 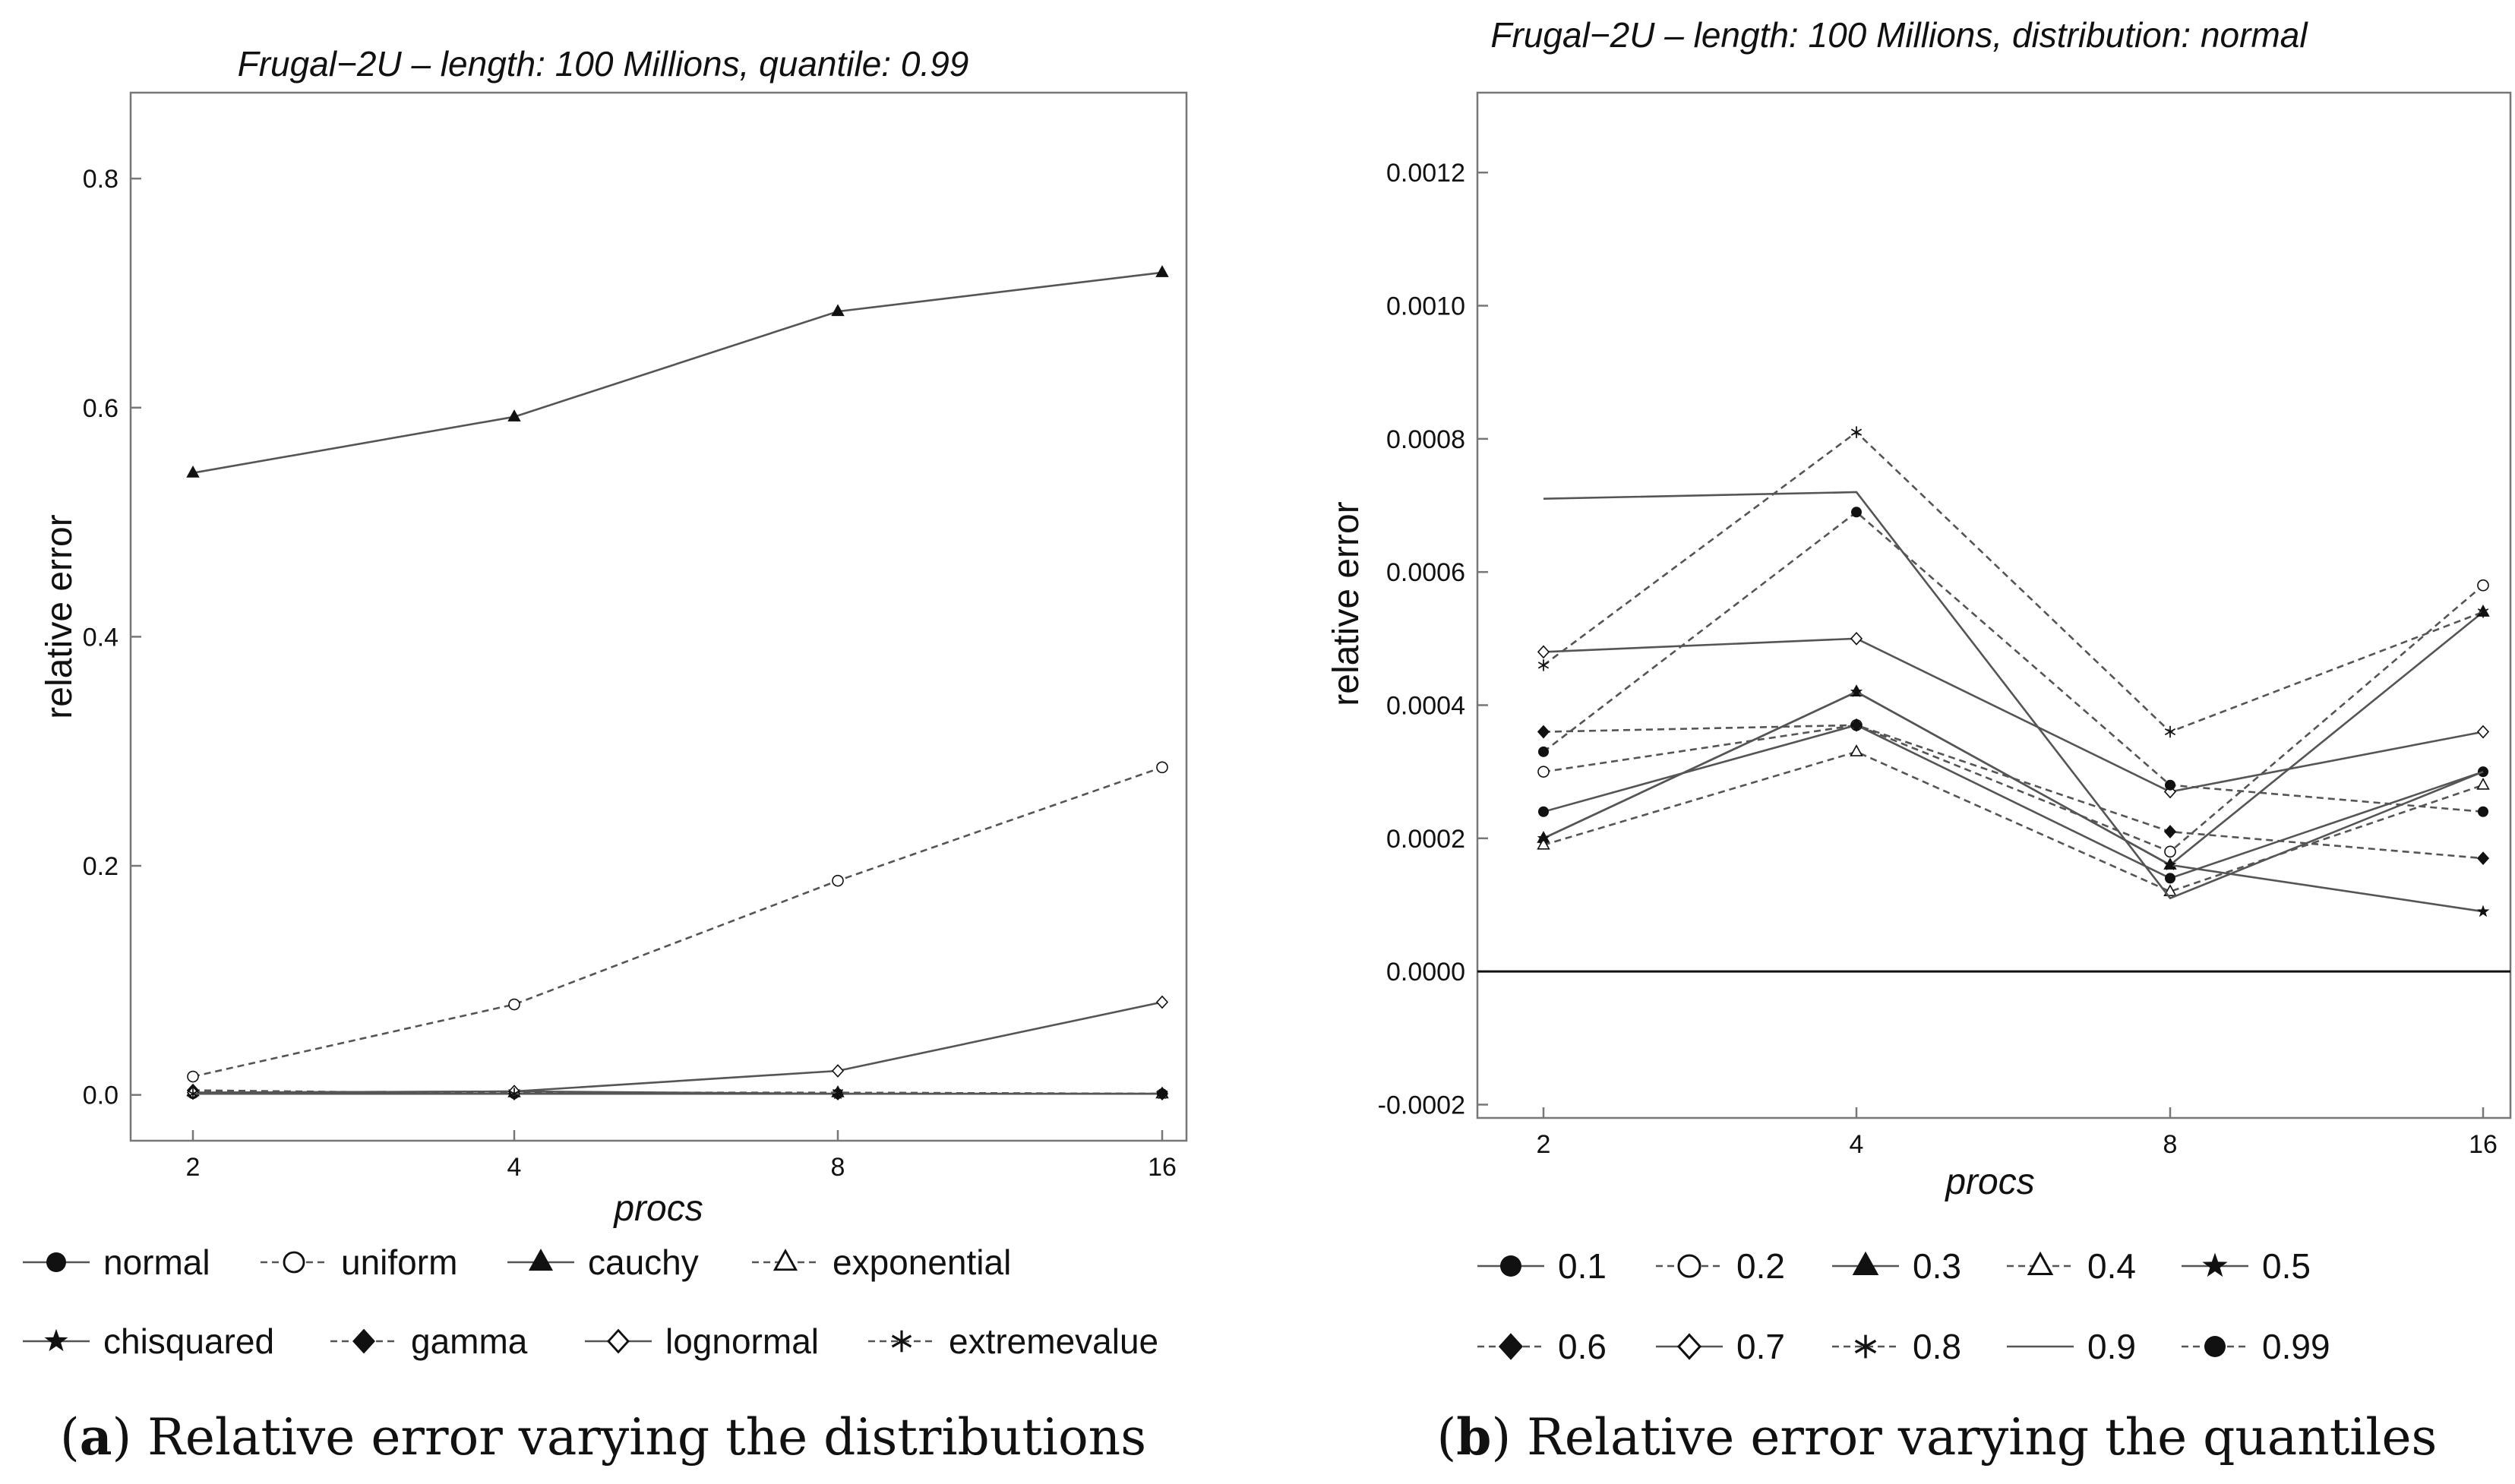 I want to click on legend-label: lognormal, so click(x=742, y=1341).